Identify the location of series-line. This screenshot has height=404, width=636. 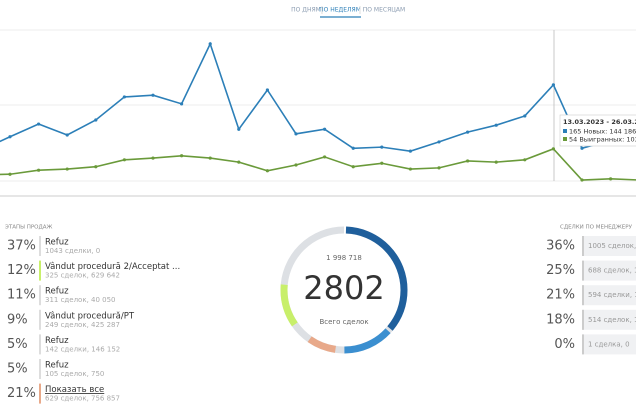
(318, 164).